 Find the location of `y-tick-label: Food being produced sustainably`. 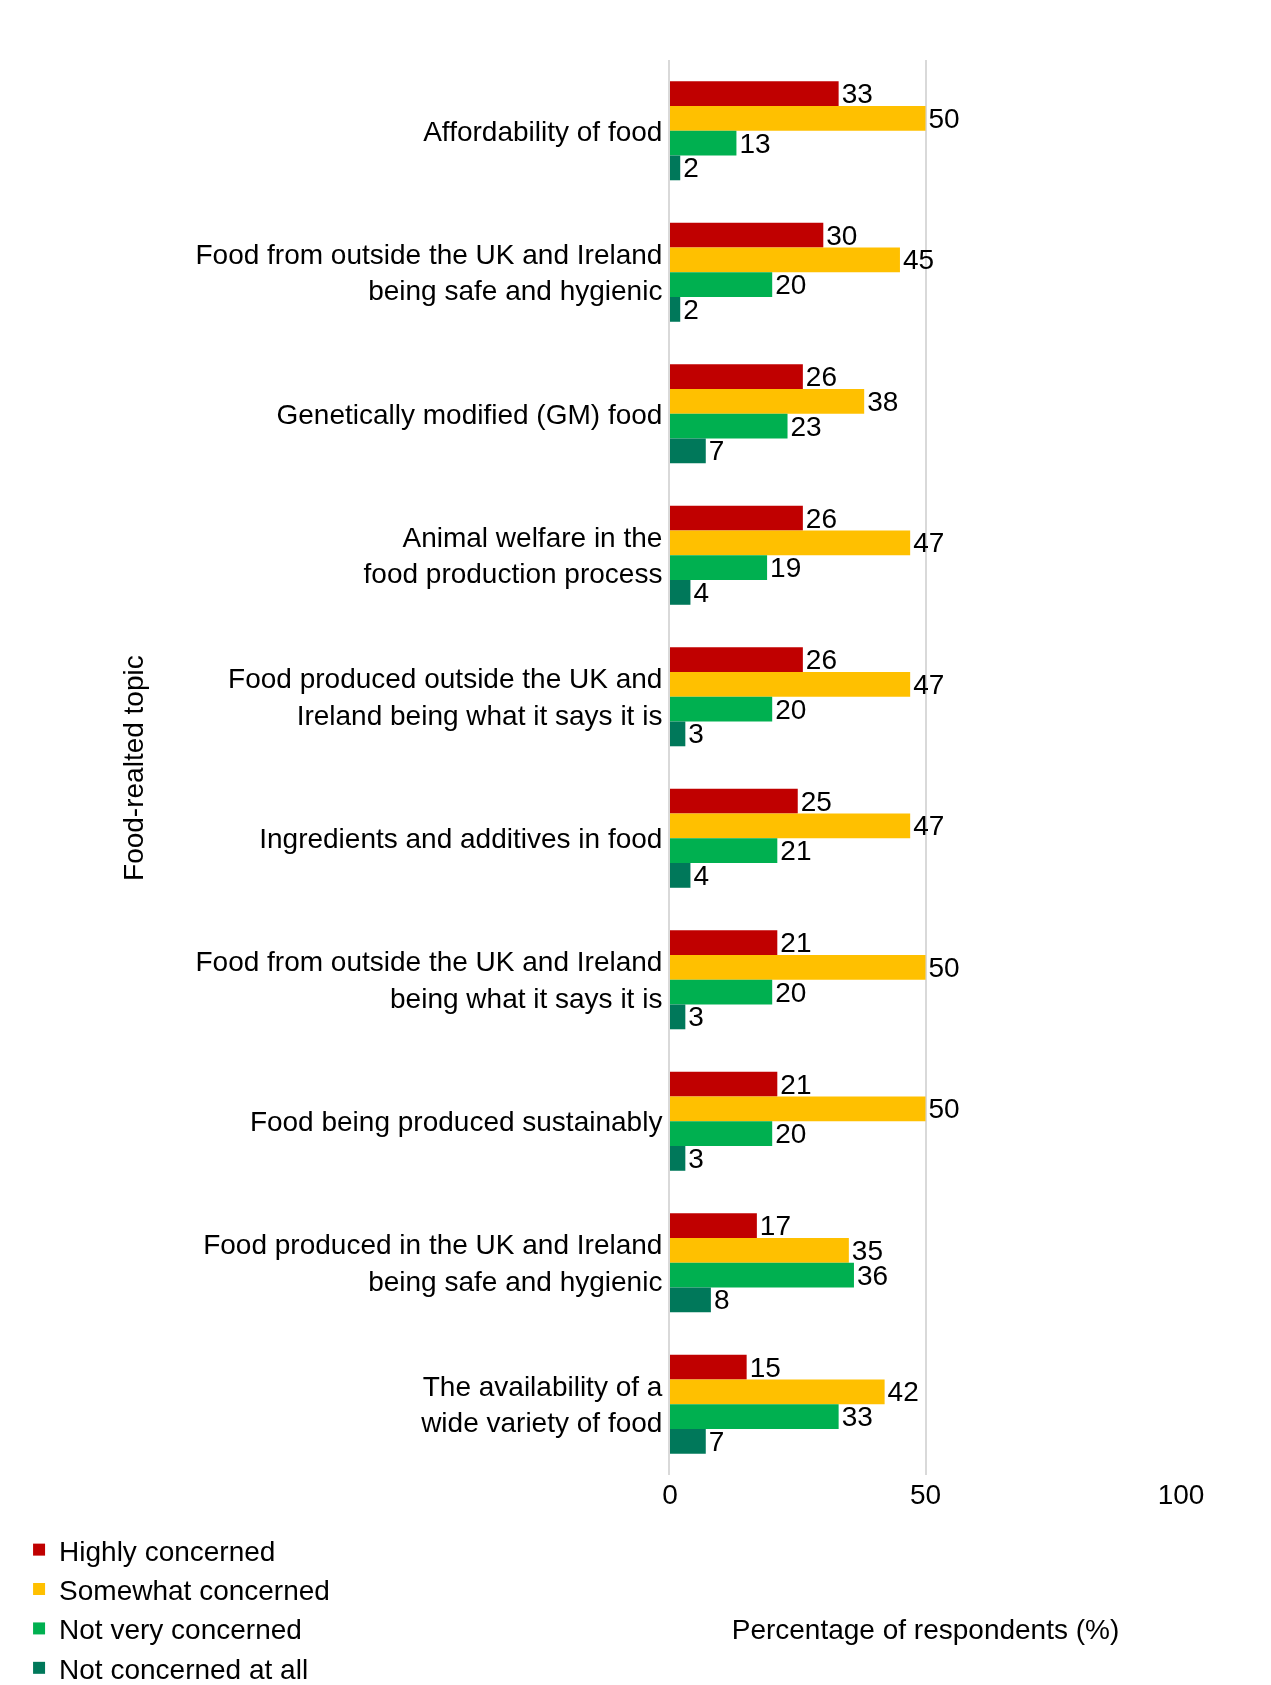

y-tick-label: Food being produced sustainably is located at coordinates (456, 1122).